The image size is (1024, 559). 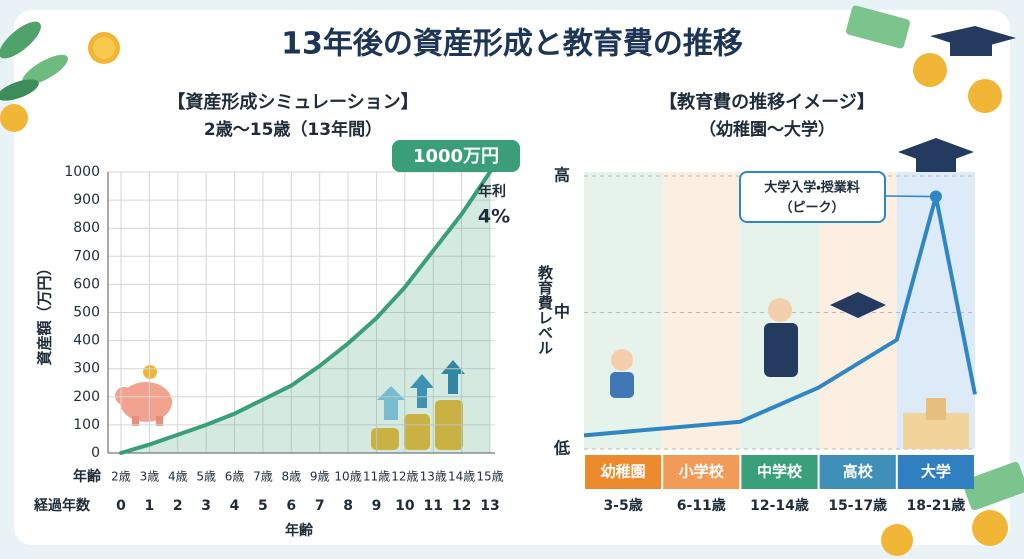 What do you see at coordinates (86, 313) in the screenshot?
I see `y-tick-label: 500` at bounding box center [86, 313].